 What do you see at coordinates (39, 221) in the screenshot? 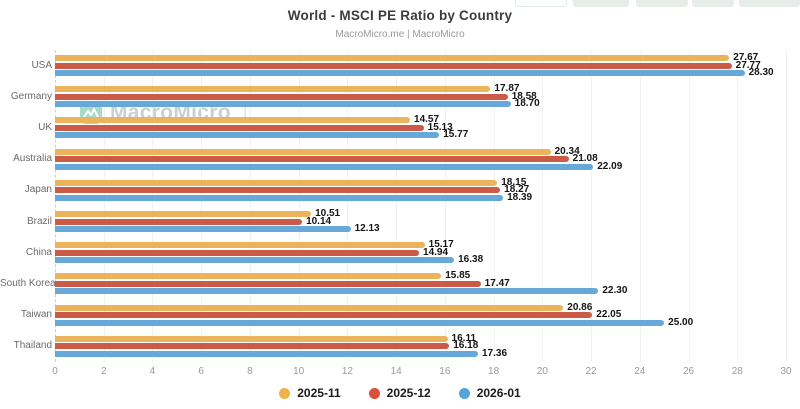
I see `y-axis-label: Brazil` at bounding box center [39, 221].